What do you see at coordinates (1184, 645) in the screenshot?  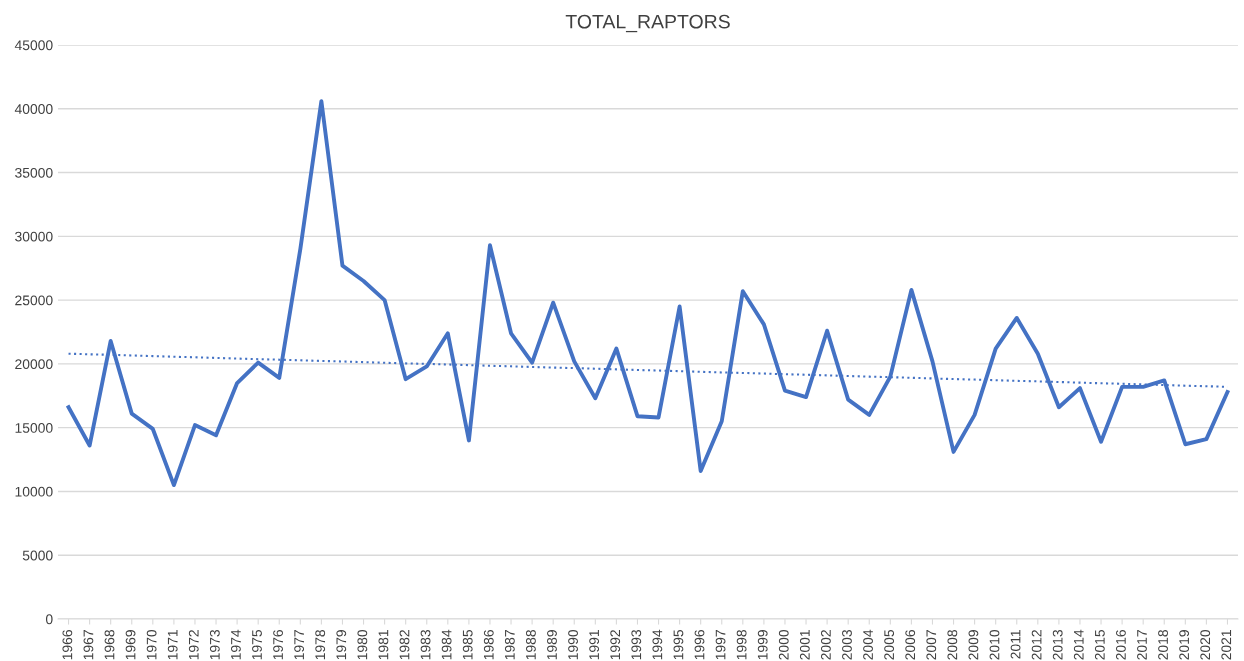 I see `x-tick-label: 2019` at bounding box center [1184, 645].